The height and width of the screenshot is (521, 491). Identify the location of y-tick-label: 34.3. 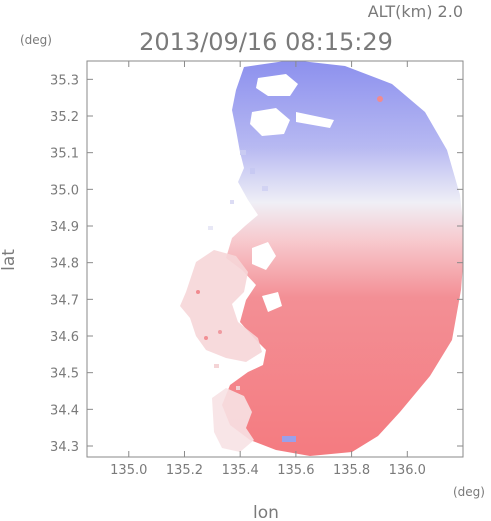
(64, 447).